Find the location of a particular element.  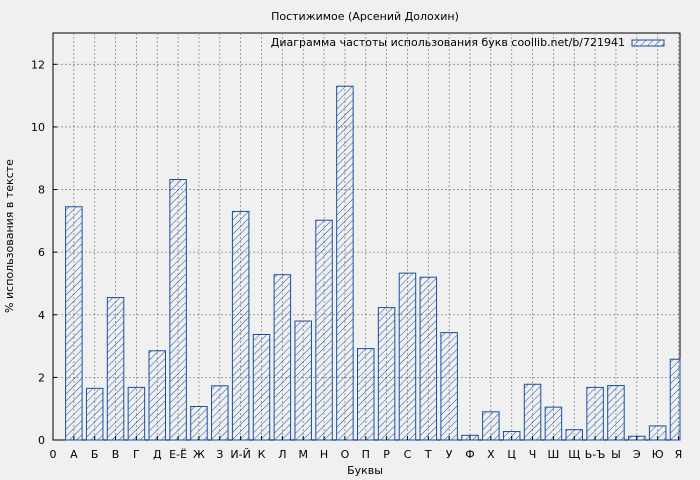

x-tick-label: Х is located at coordinates (491, 454).